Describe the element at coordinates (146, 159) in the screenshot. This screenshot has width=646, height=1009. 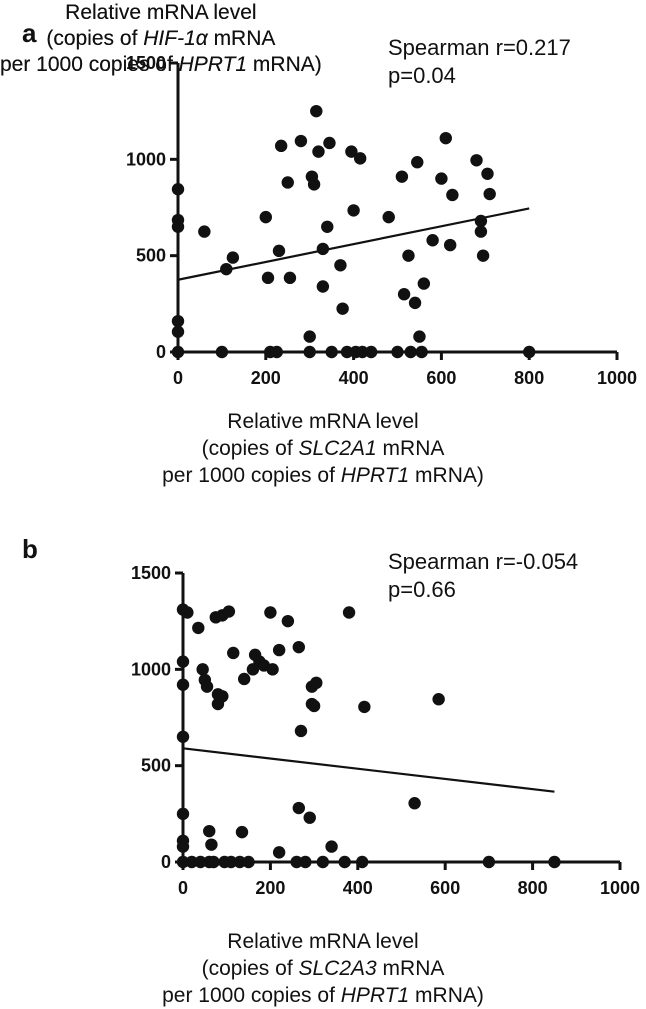
I see `y-tick-label-a: 1000` at that location.